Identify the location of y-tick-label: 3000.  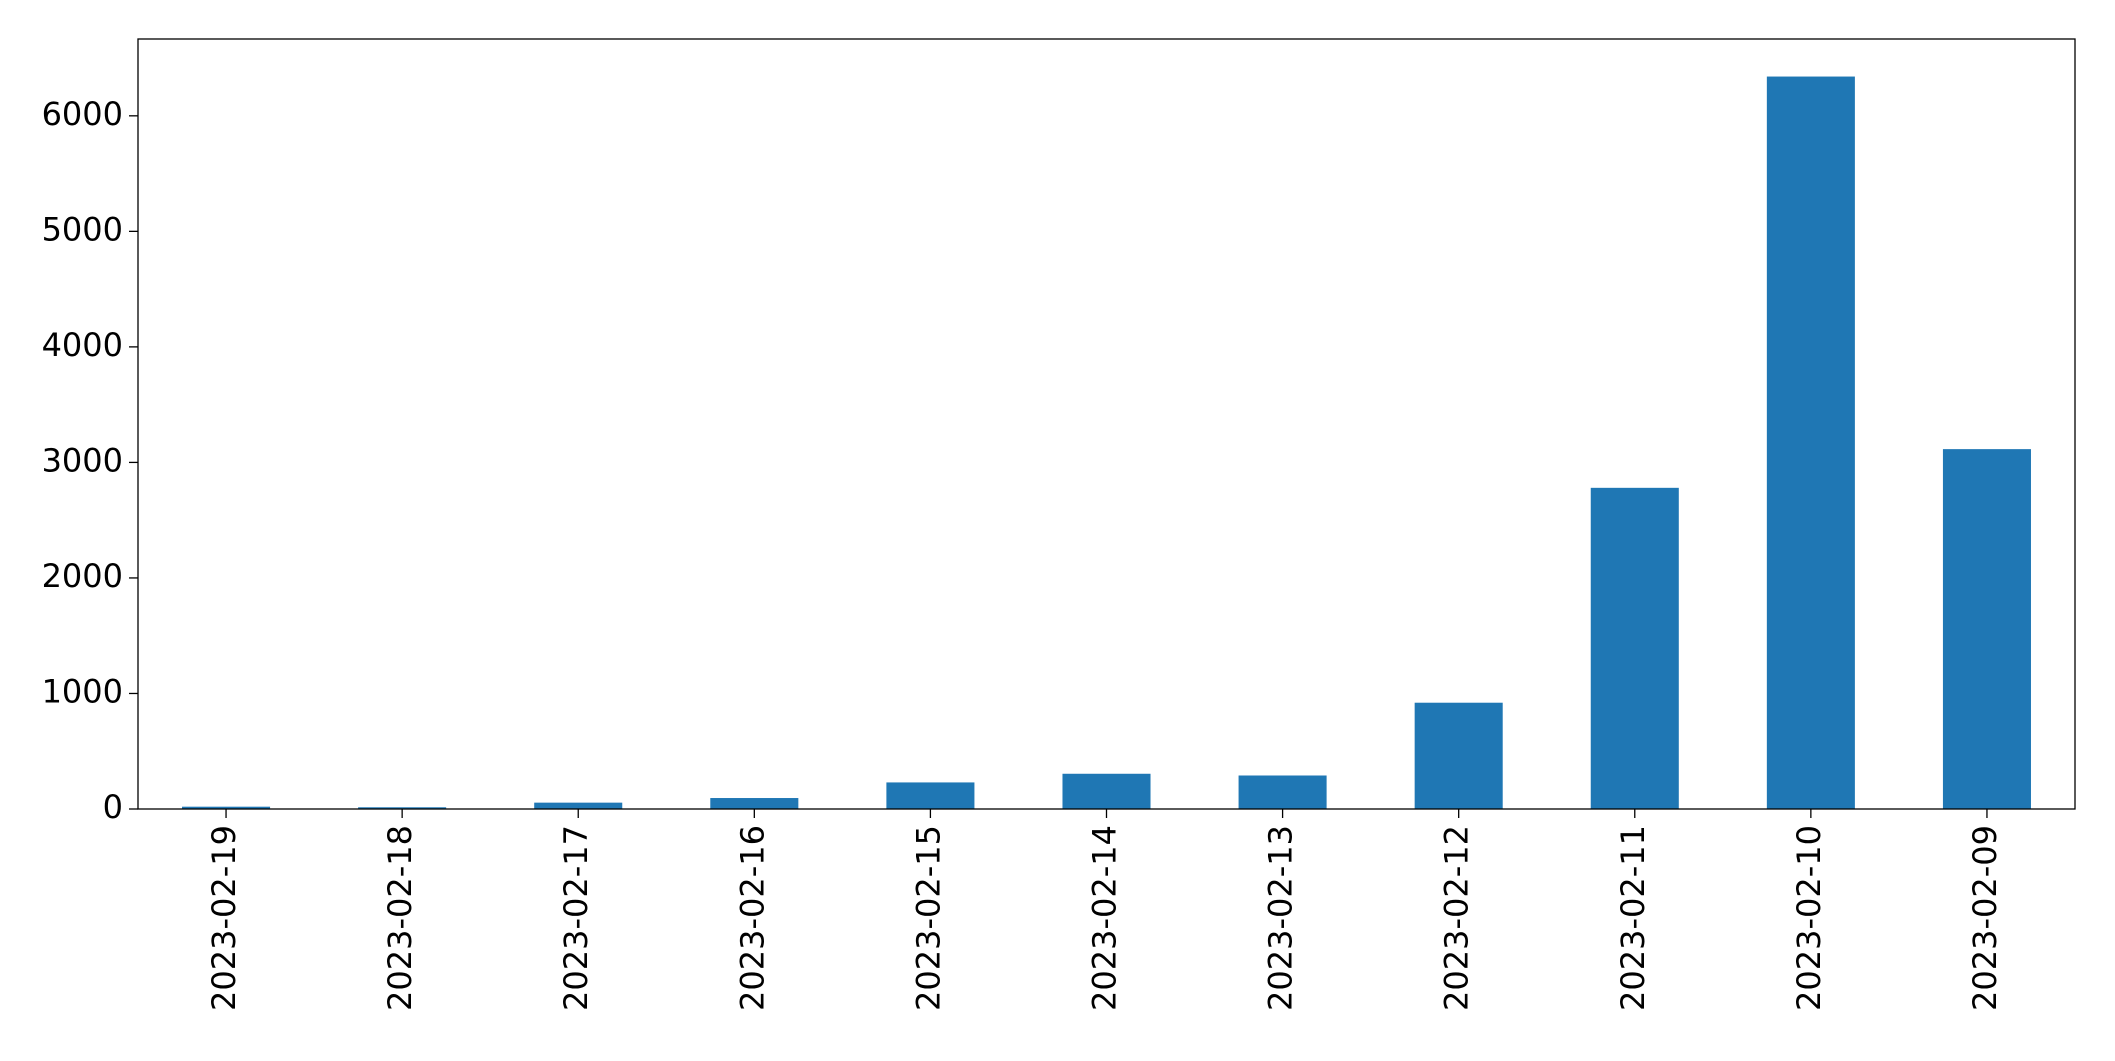
(82, 460).